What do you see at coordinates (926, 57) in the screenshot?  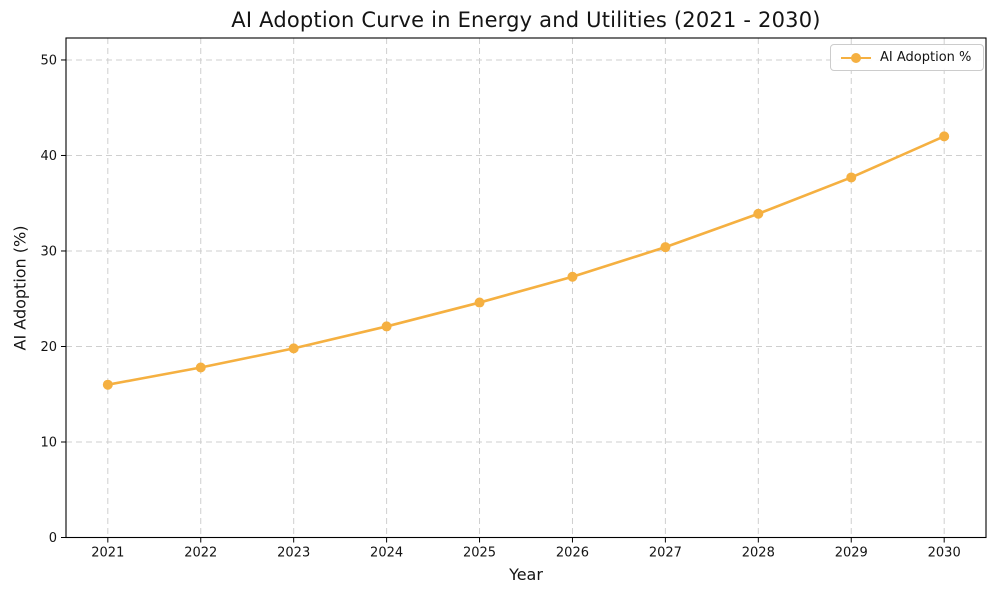 I see `legend-label: AI Adoption %` at bounding box center [926, 57].